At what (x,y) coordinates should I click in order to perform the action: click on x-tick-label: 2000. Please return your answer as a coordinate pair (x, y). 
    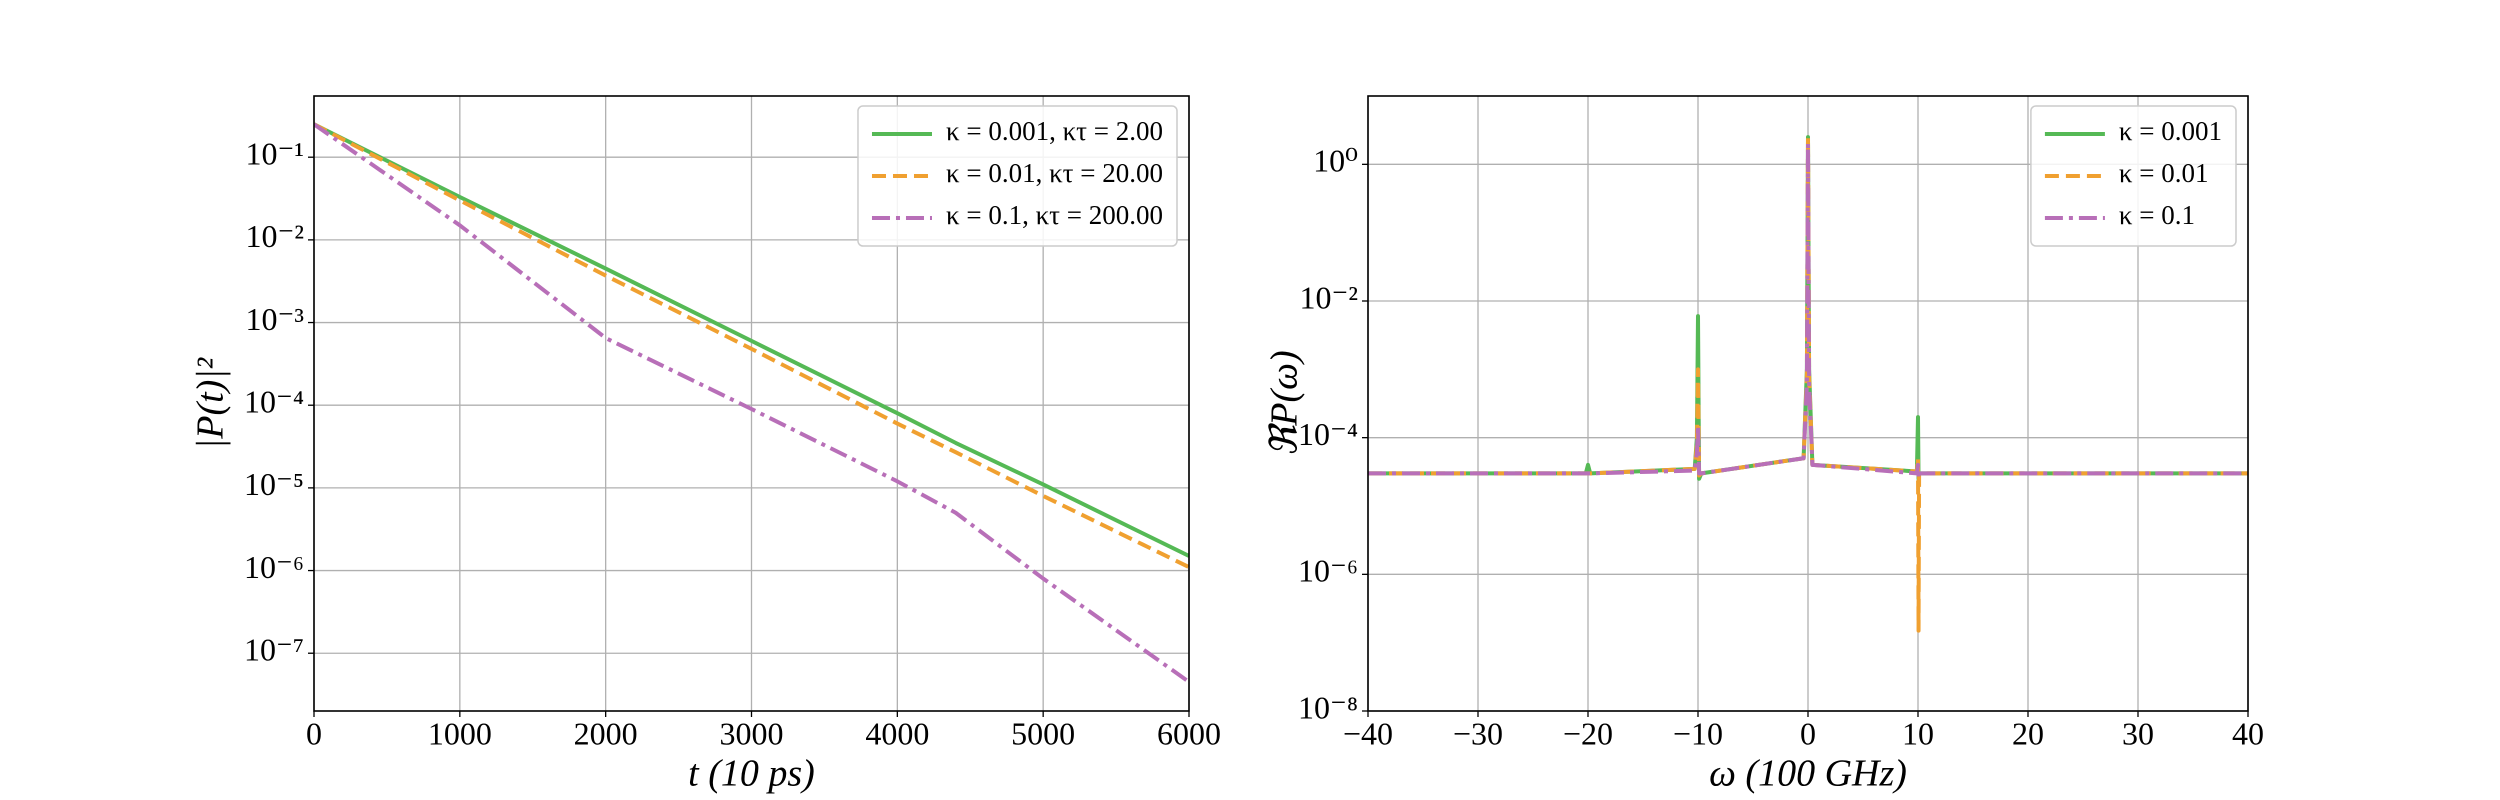
    Looking at the image, I should click on (606, 733).